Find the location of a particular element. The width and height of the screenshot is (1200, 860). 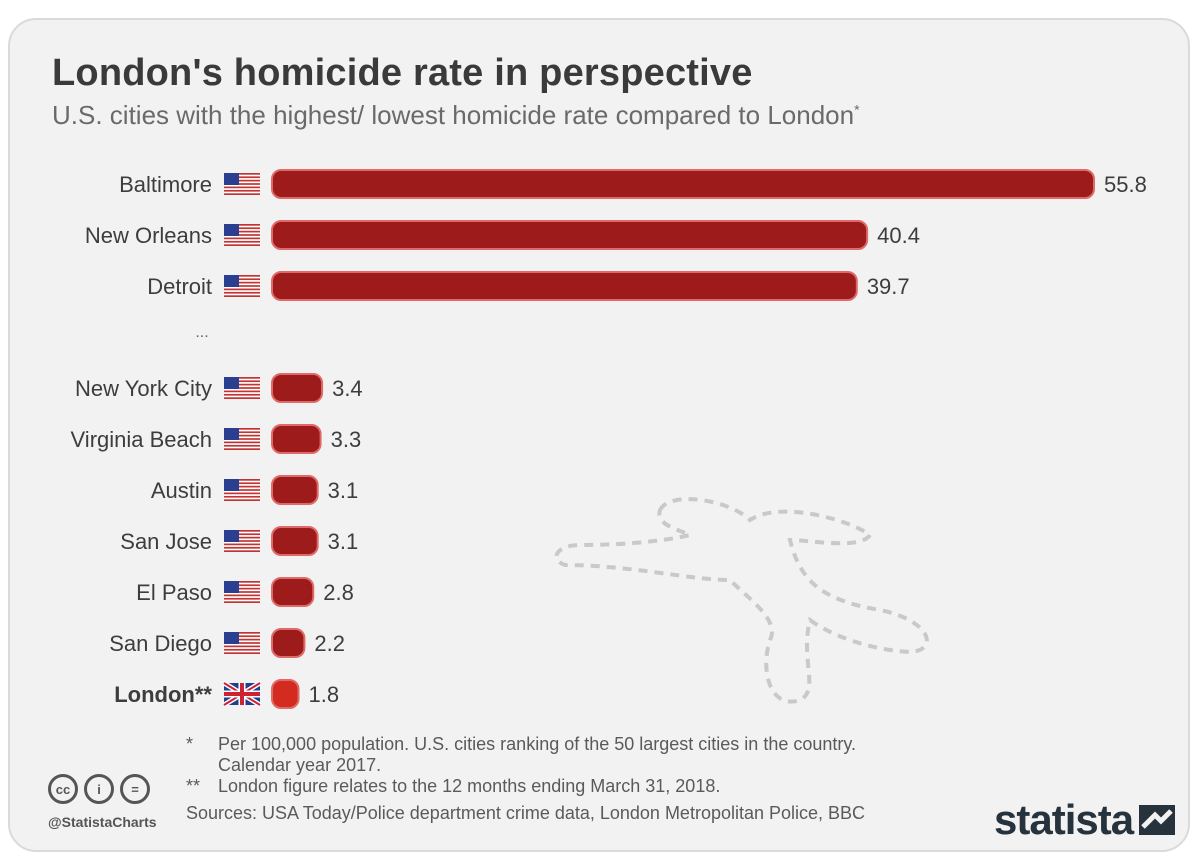

statista-logo-text: statista is located at coordinates (1064, 819).